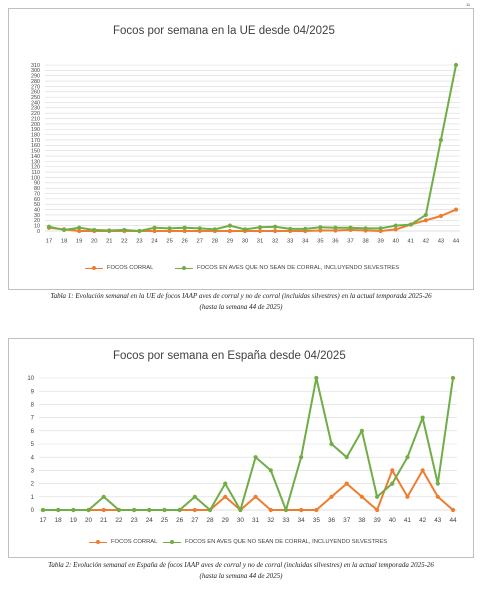 Image resolution: width=482 pixels, height=590 pixels. What do you see at coordinates (453, 520) in the screenshot?
I see `x-tick-label: 44` at bounding box center [453, 520].